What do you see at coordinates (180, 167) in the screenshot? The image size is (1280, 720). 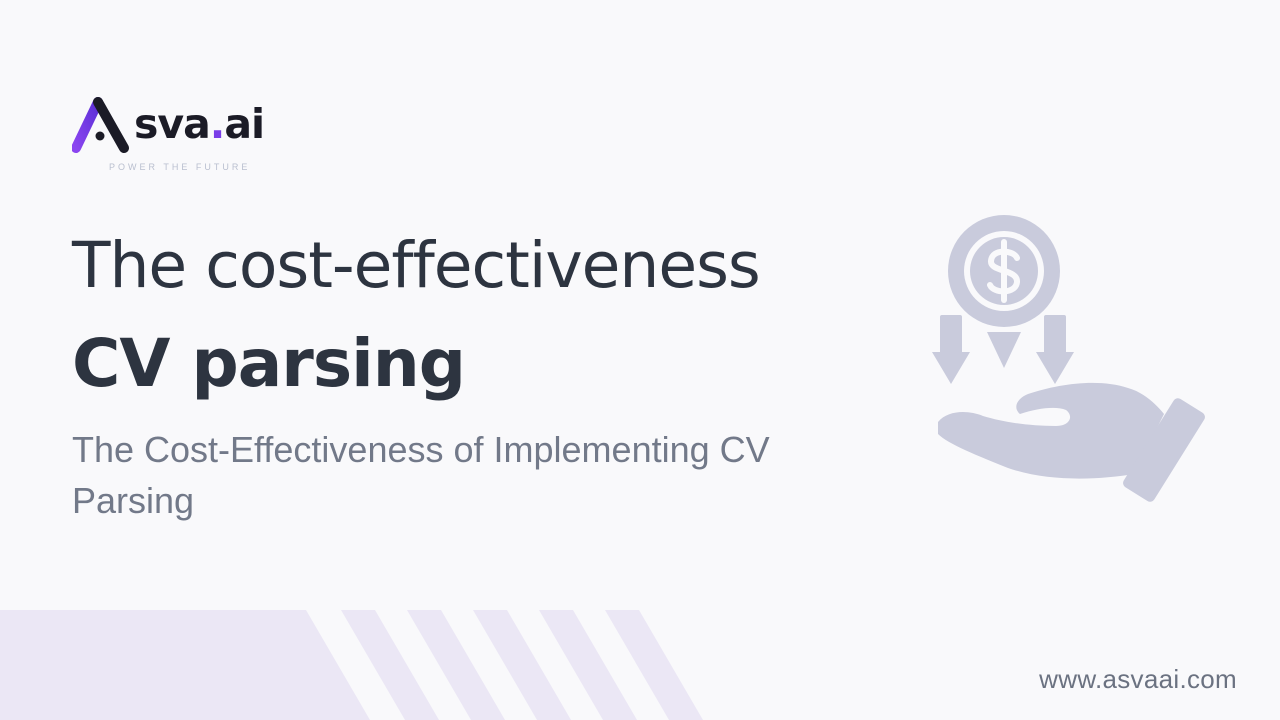 I see `logo-tagline: POWER THE FUTURE` at bounding box center [180, 167].